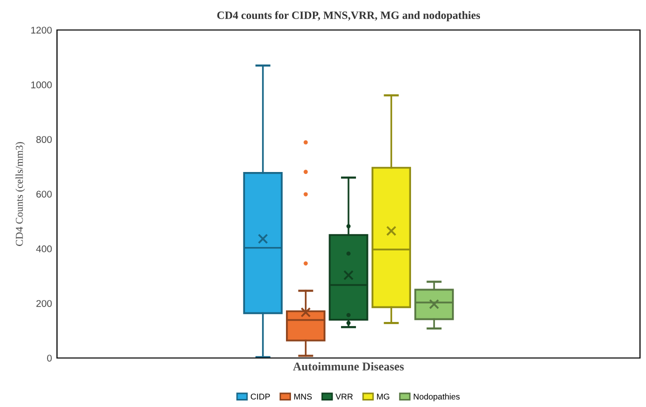 This screenshot has width=646, height=407. Describe the element at coordinates (44, 194) in the screenshot. I see `y-tick-label: 600` at that location.